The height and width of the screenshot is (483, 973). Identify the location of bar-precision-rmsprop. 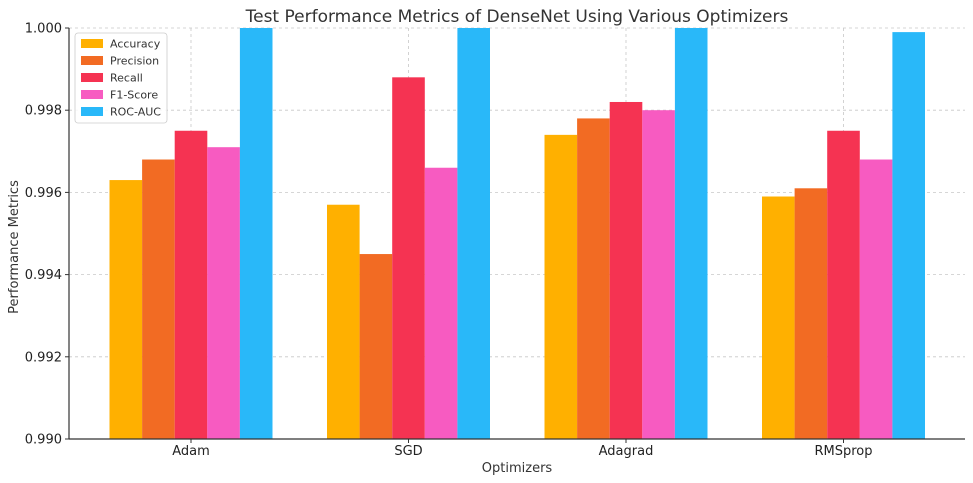
(811, 313).